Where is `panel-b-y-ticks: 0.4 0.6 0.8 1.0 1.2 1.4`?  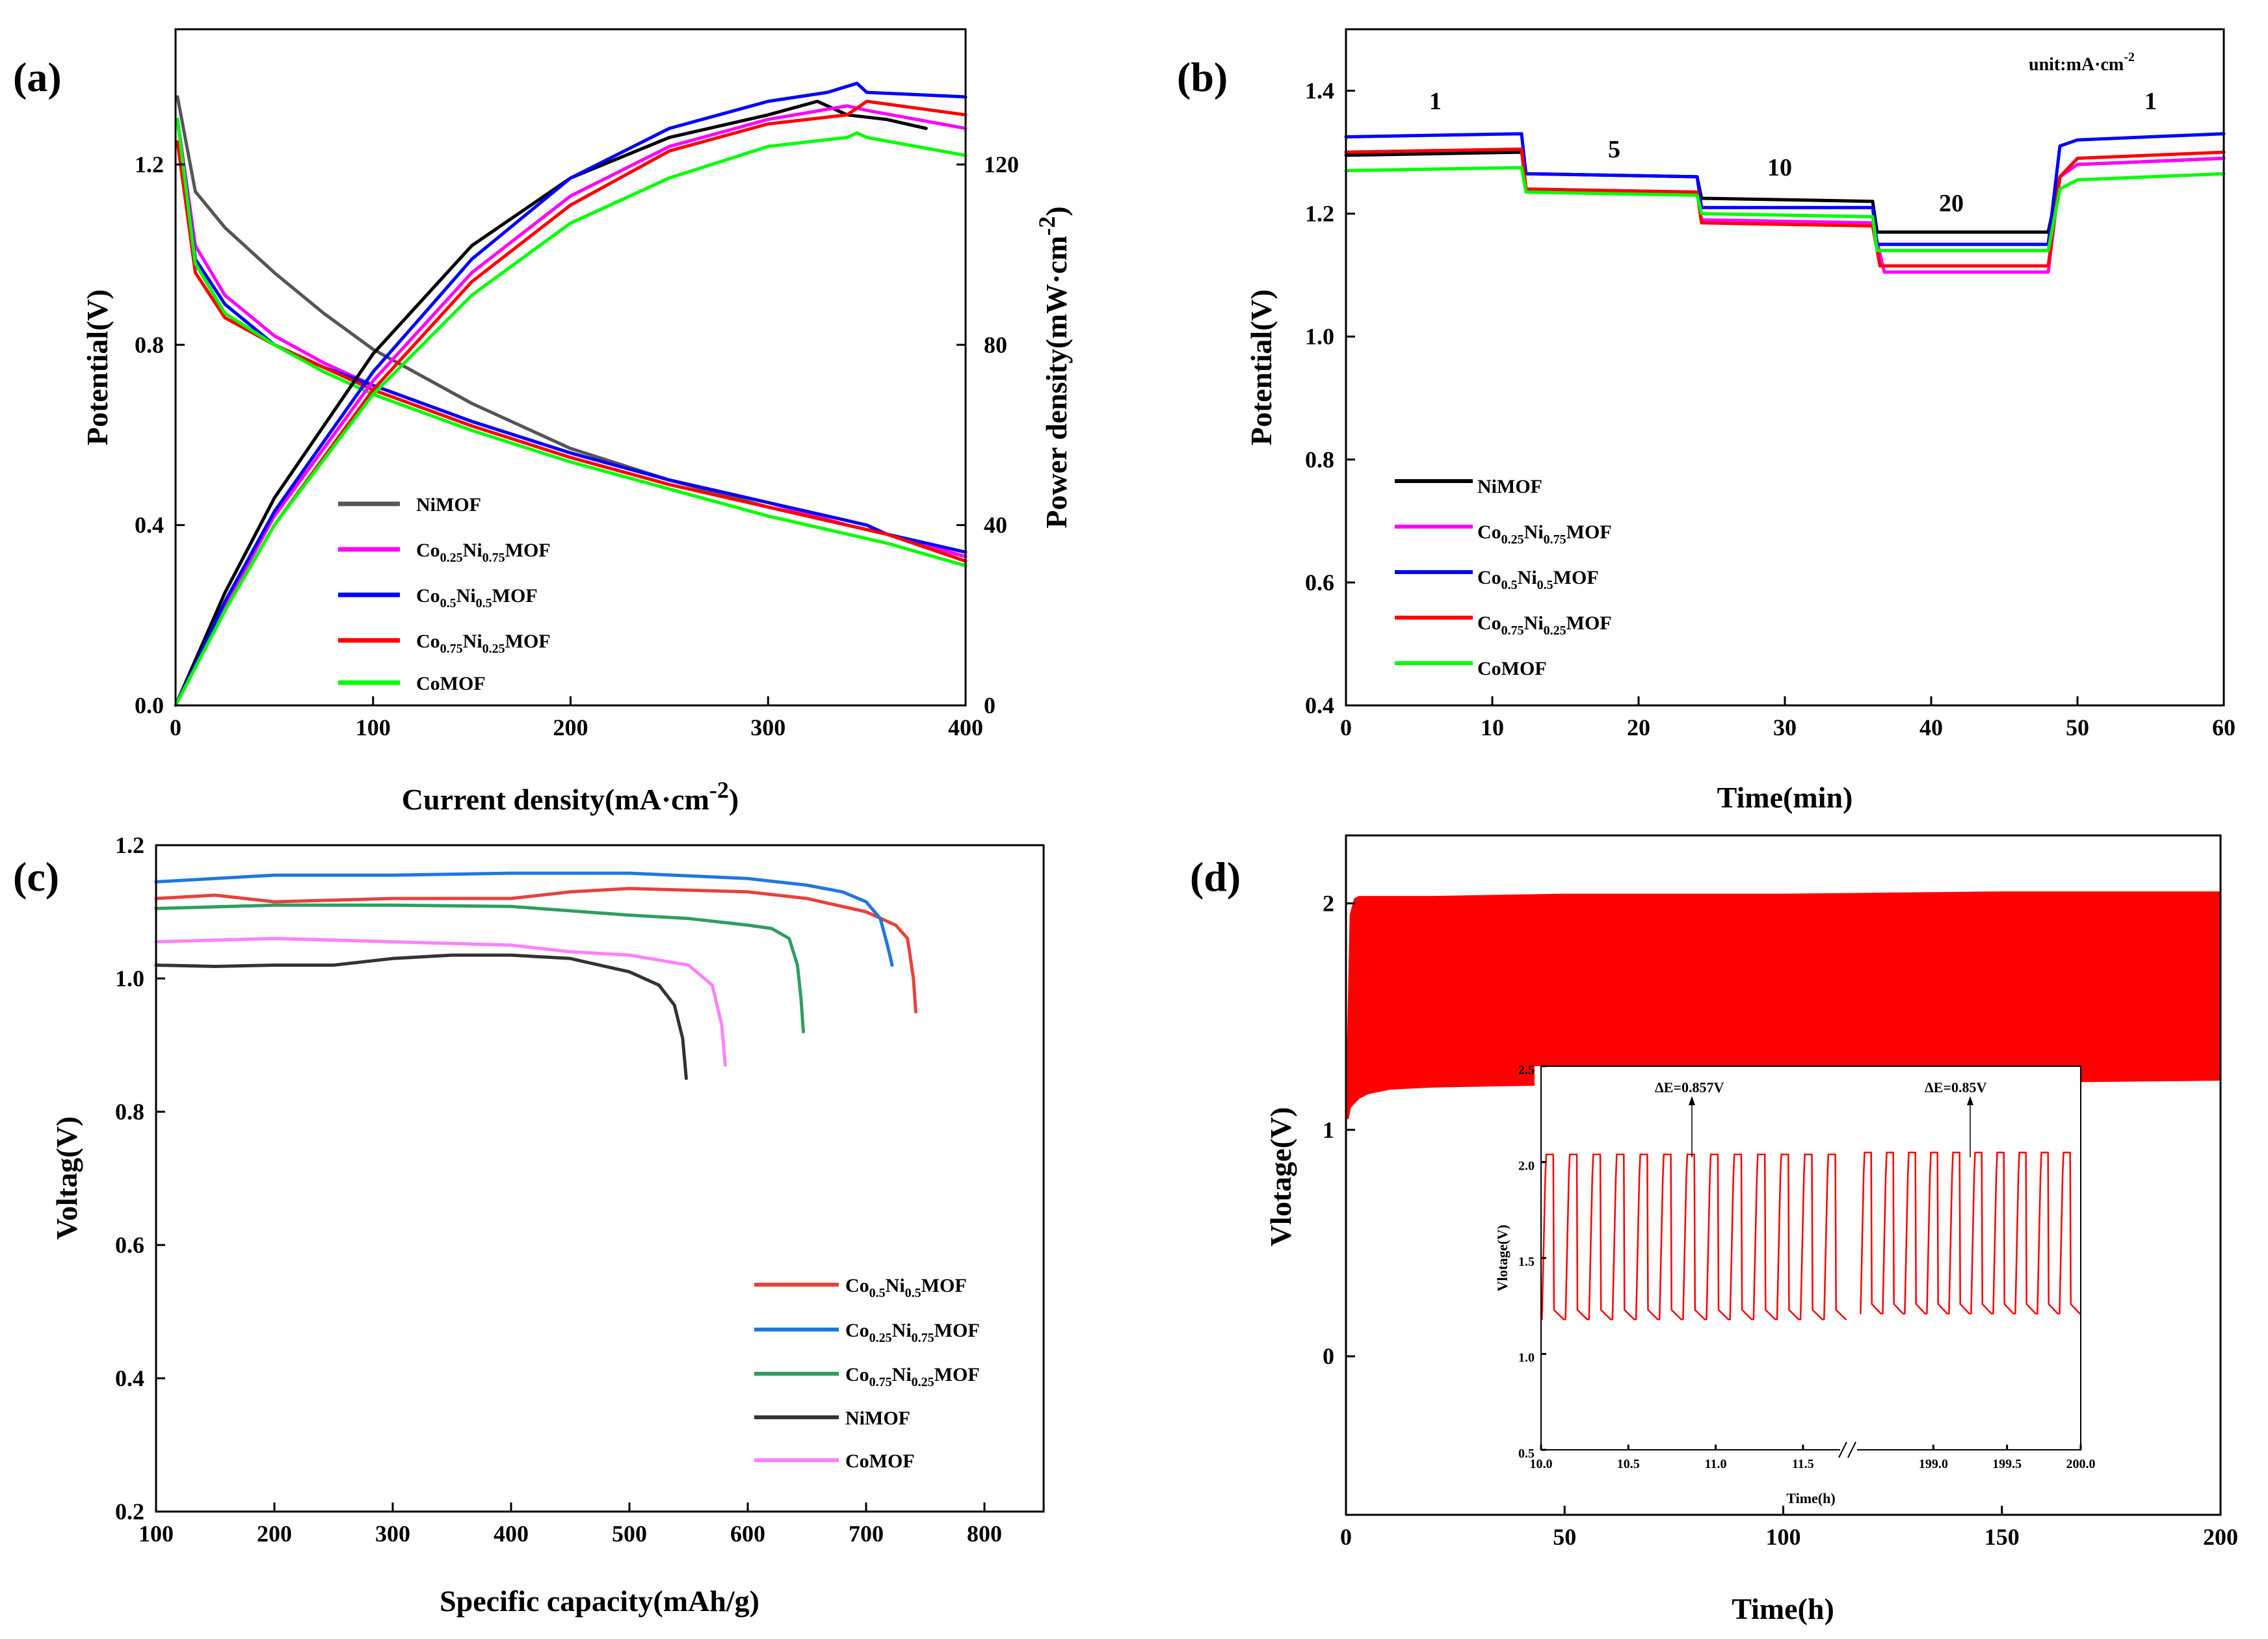
panel-b-y-ticks: 0.4 0.6 0.8 1.0 1.2 1.4 is located at coordinates (1330, 398).